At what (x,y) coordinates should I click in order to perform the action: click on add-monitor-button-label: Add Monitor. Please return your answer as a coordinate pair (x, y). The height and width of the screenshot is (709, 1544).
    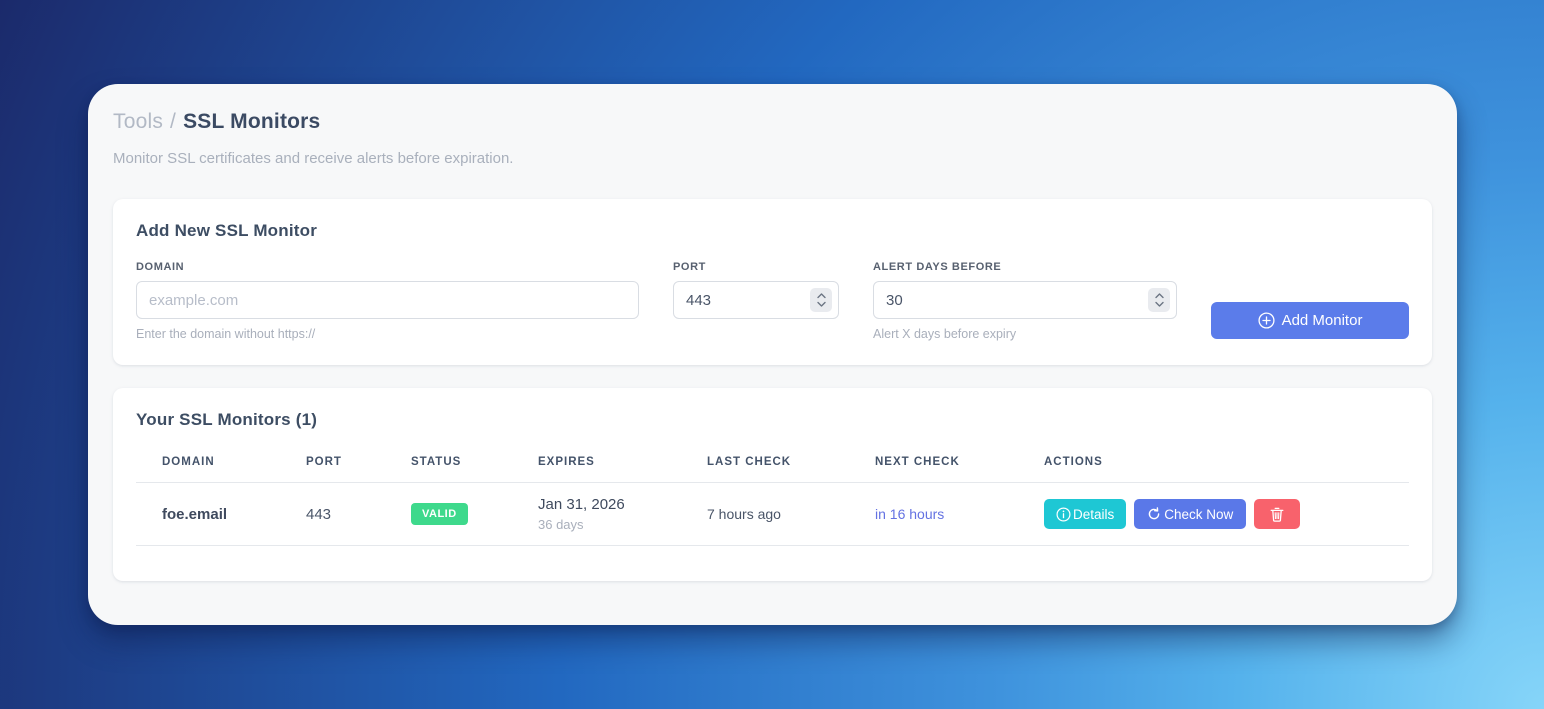
    Looking at the image, I should click on (1322, 320).